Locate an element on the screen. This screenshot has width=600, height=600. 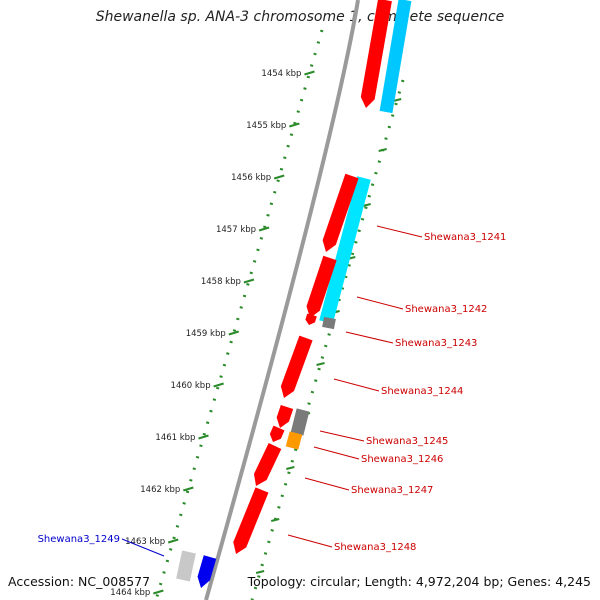
gene-feature-1249-blue is located at coordinates (207, 571).